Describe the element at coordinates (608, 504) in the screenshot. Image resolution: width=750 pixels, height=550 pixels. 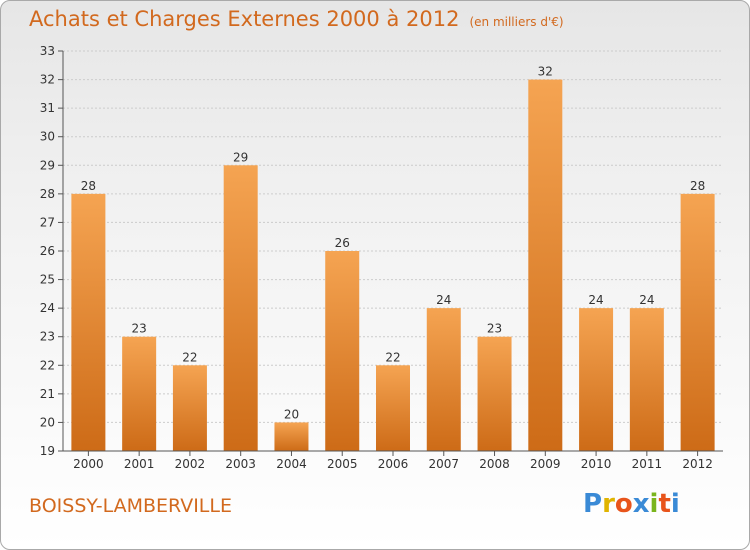
I see `logo-letter: r` at that location.